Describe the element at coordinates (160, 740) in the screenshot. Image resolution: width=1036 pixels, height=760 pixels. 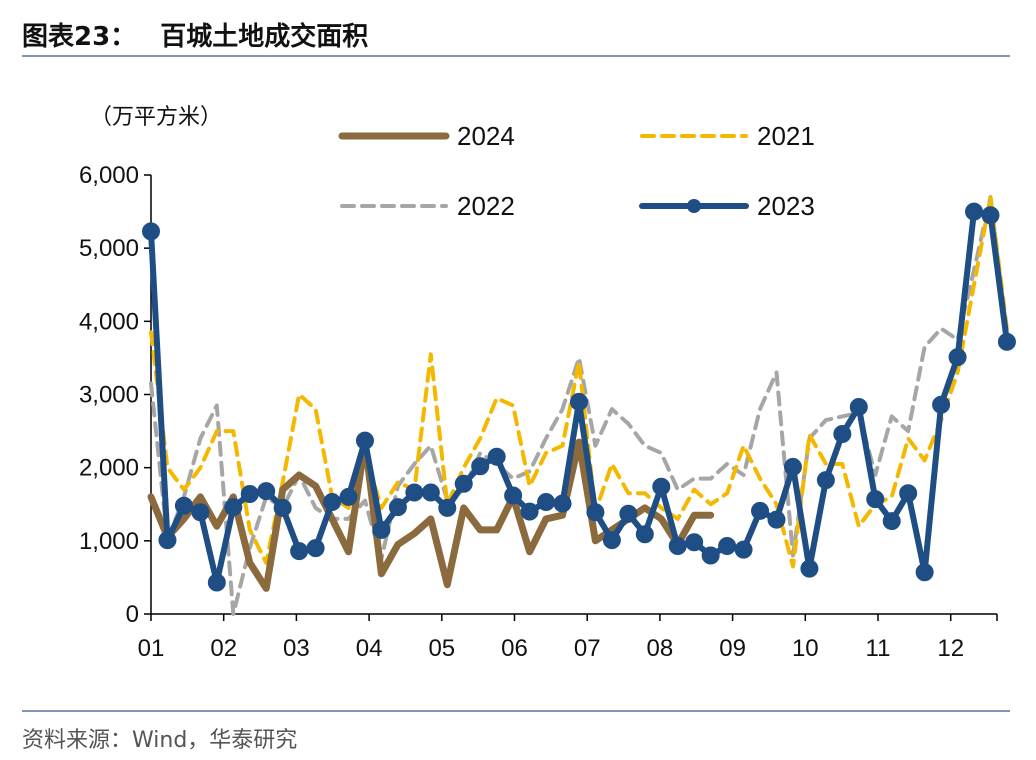
I see `source-note: 资料来源：Wind，华泰研究` at that location.